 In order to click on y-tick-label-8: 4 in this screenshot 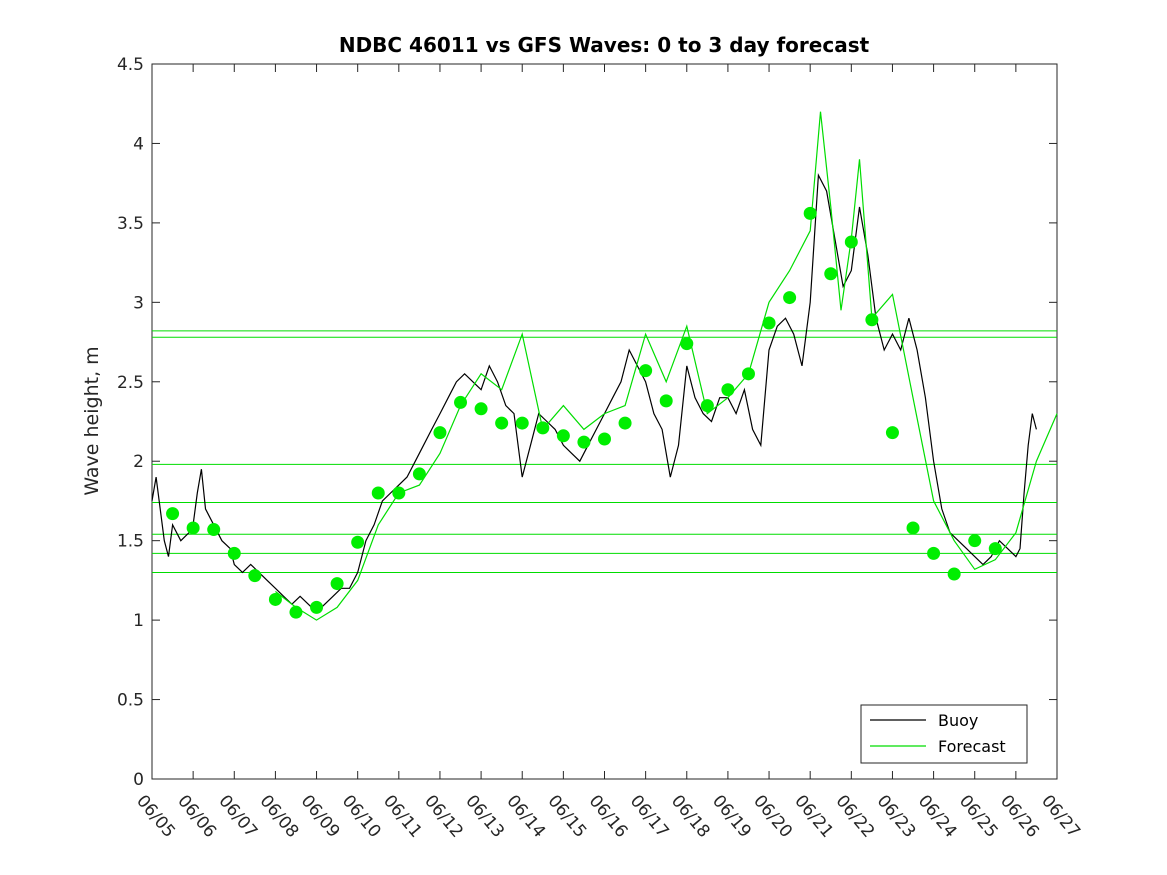, I will do `click(138, 144)`.